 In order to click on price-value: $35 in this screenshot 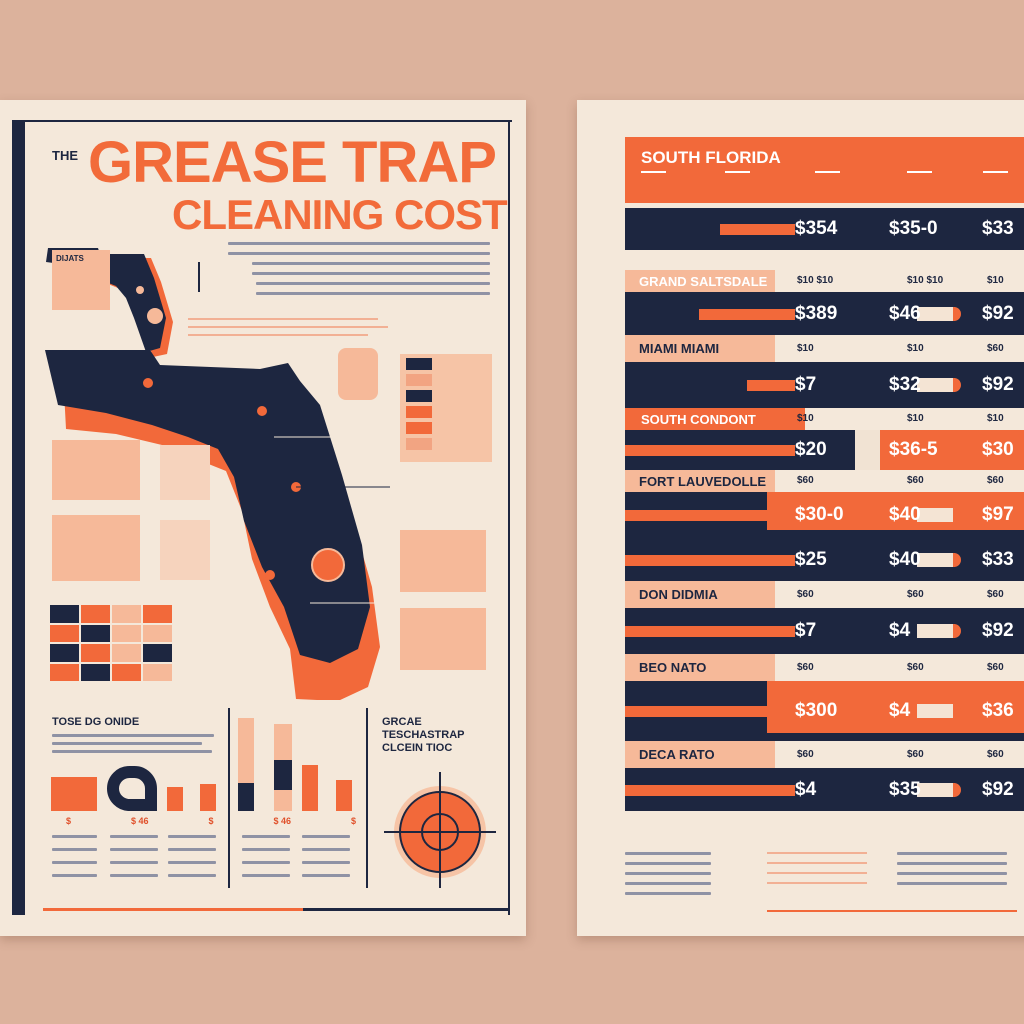, I will do `click(905, 789)`.